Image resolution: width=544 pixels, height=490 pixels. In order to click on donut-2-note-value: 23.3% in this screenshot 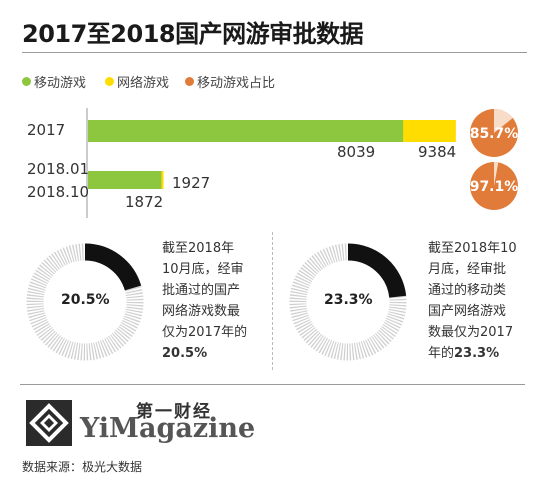, I will do `click(477, 353)`.